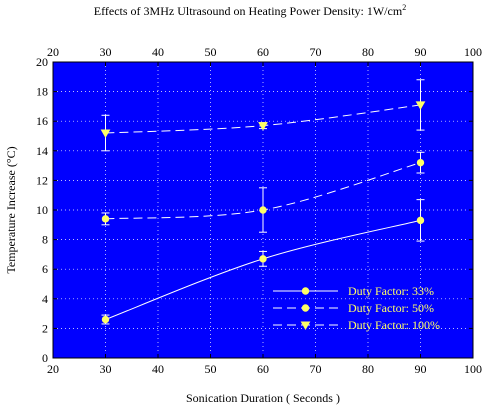  What do you see at coordinates (316, 369) in the screenshot?
I see `x-tick-label: 70` at bounding box center [316, 369].